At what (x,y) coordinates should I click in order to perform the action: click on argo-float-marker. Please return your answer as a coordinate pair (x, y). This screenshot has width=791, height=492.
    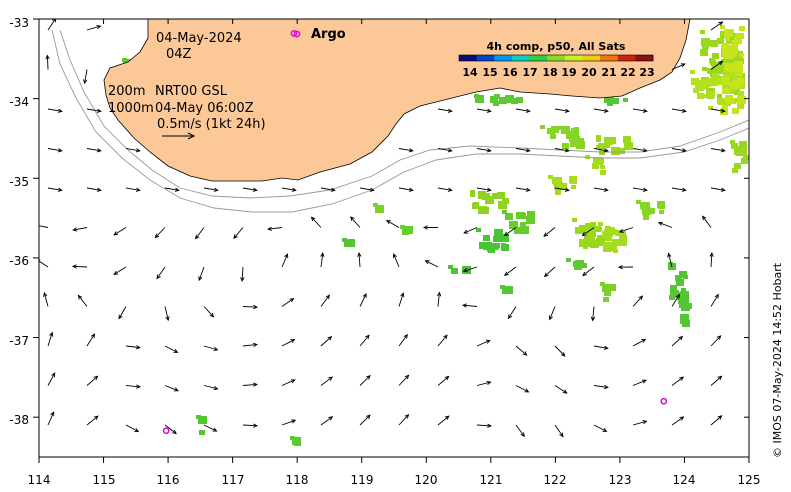
    Looking at the image, I should click on (664, 401).